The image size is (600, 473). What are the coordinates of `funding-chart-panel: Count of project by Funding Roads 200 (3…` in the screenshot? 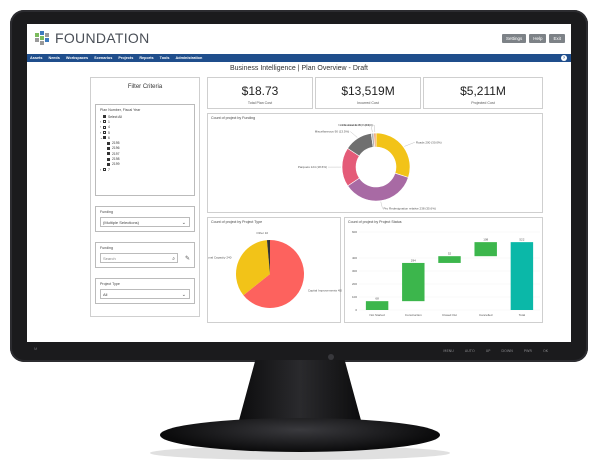 It's located at (375, 163).